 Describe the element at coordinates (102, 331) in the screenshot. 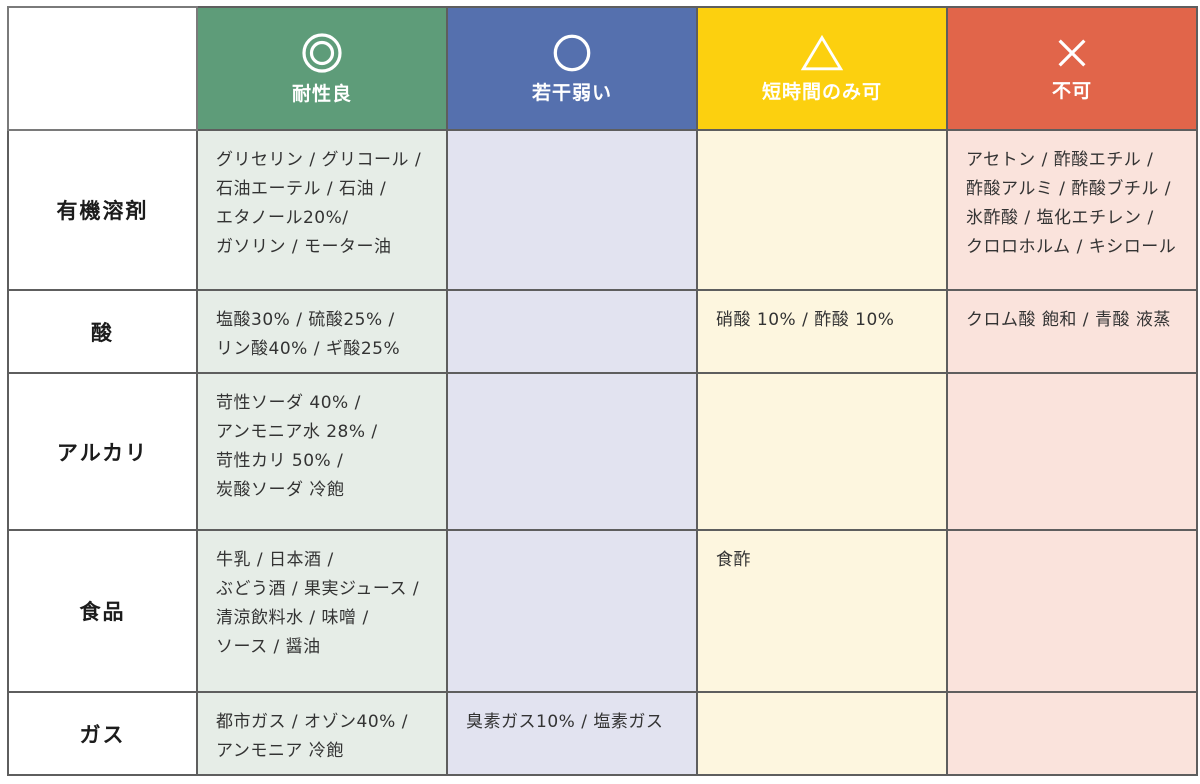

I see `row-header: 酸` at that location.